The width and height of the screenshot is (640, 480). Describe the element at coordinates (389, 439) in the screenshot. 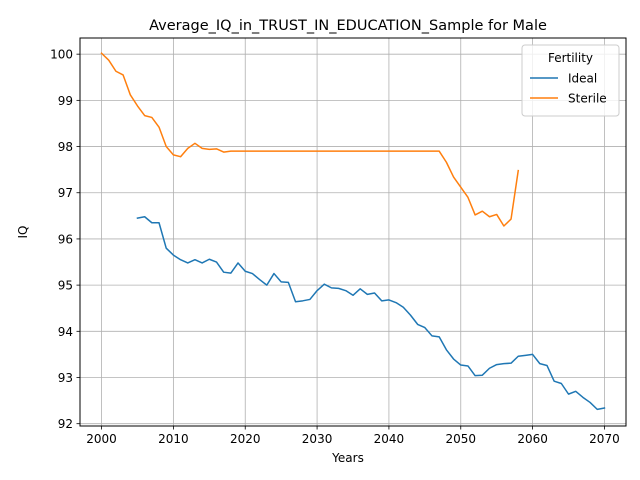

I see `x-tick-label: 2040` at that location.